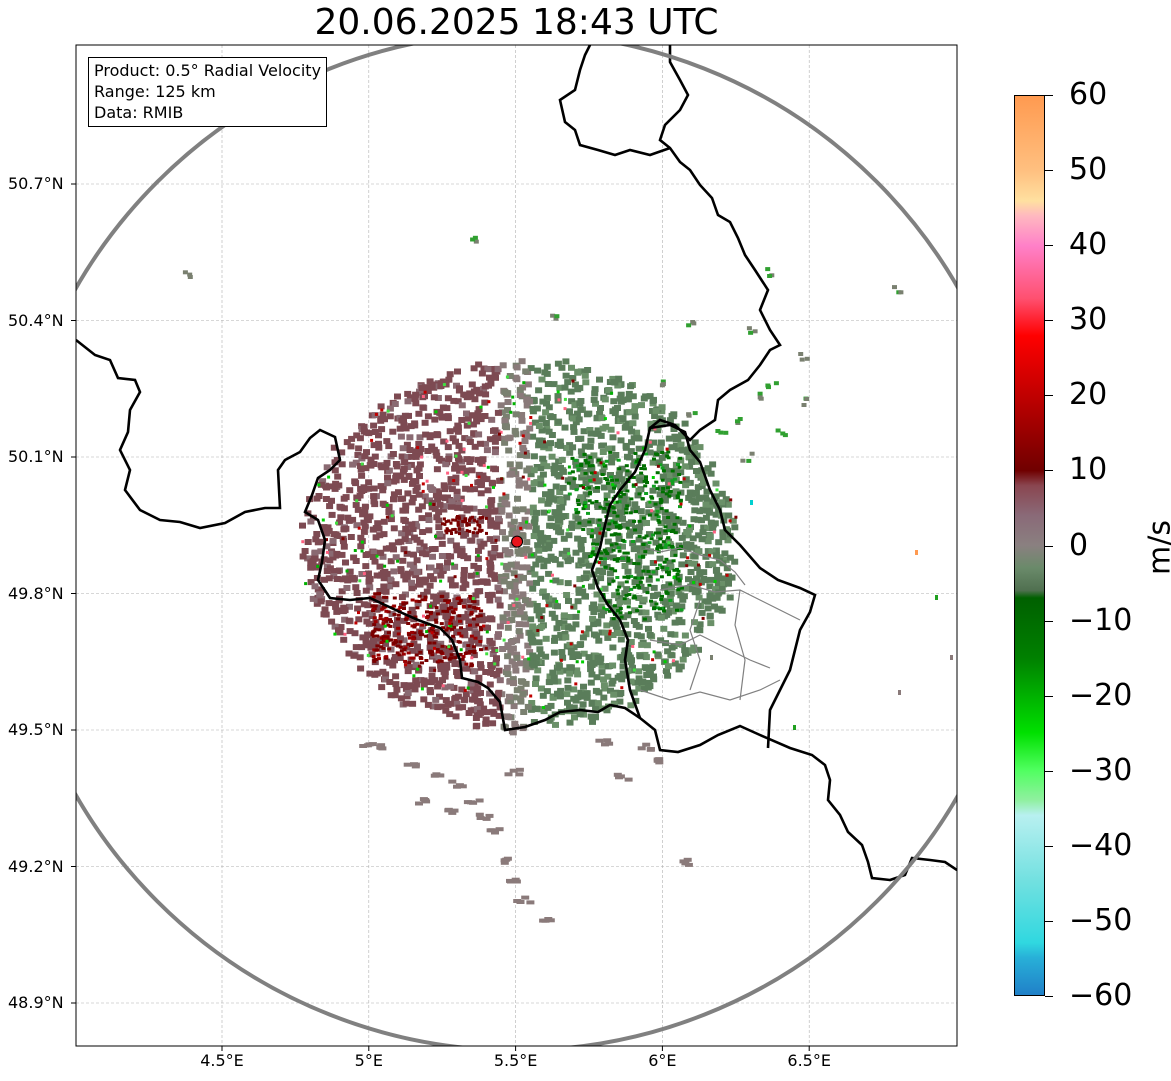 The image size is (1171, 1081). What do you see at coordinates (36, 456) in the screenshot?
I see `lat-tick-label: 50.1°N` at bounding box center [36, 456].